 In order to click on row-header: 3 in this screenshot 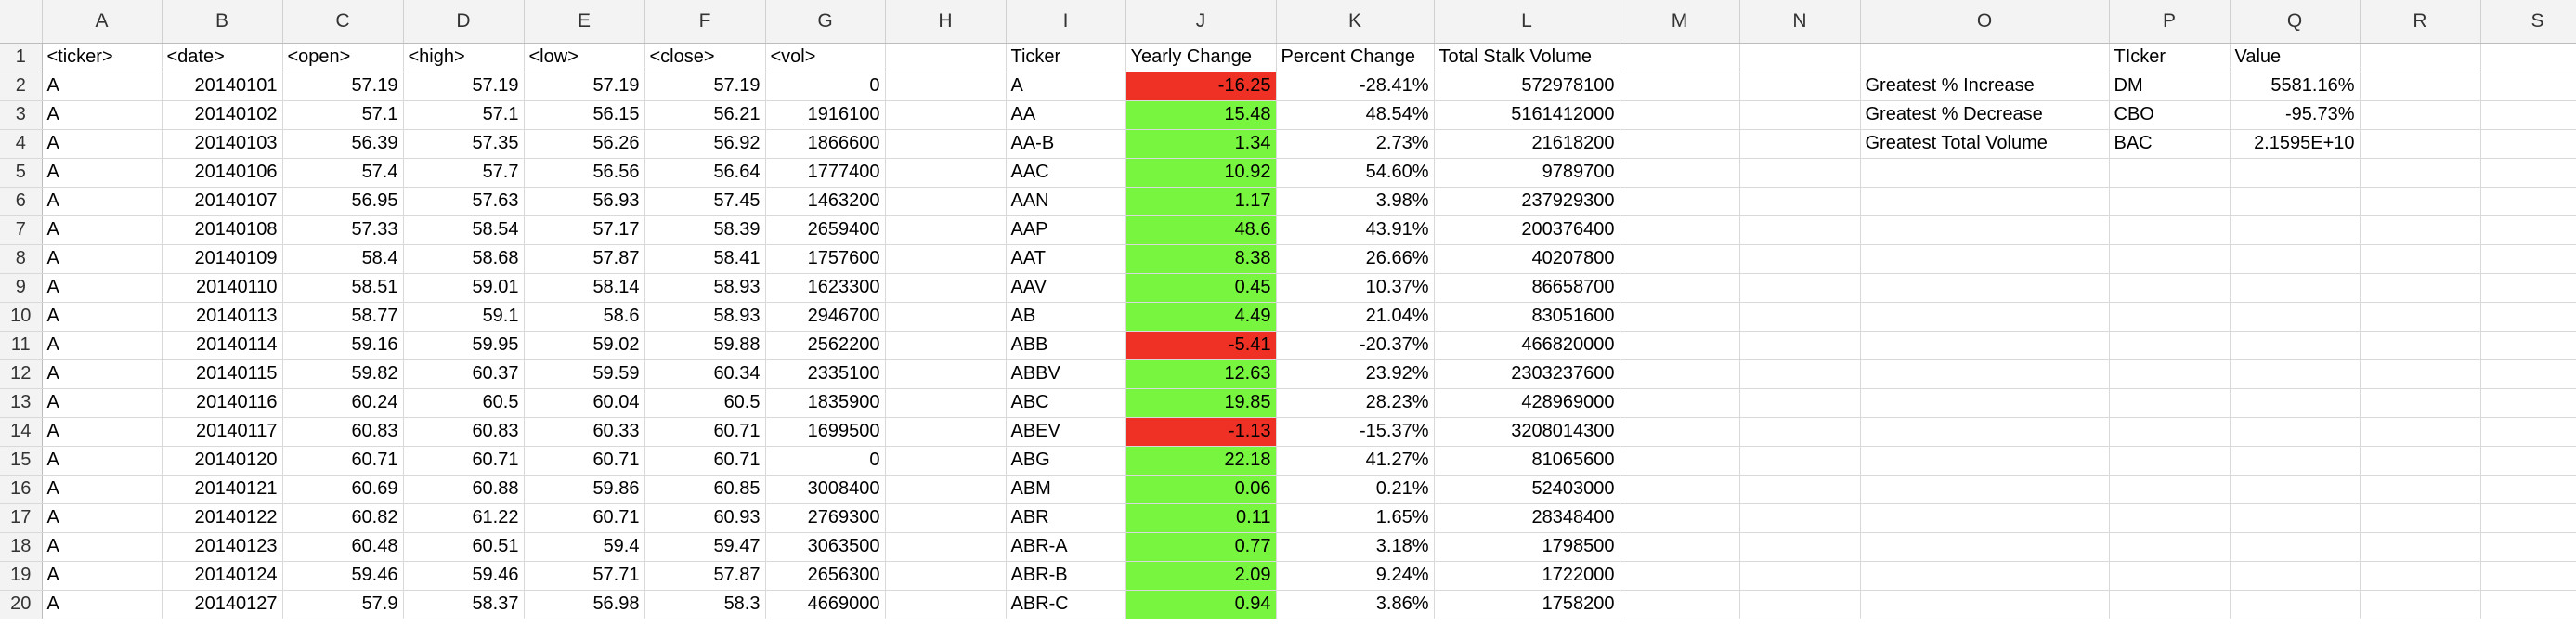, I will do `click(21, 115)`.